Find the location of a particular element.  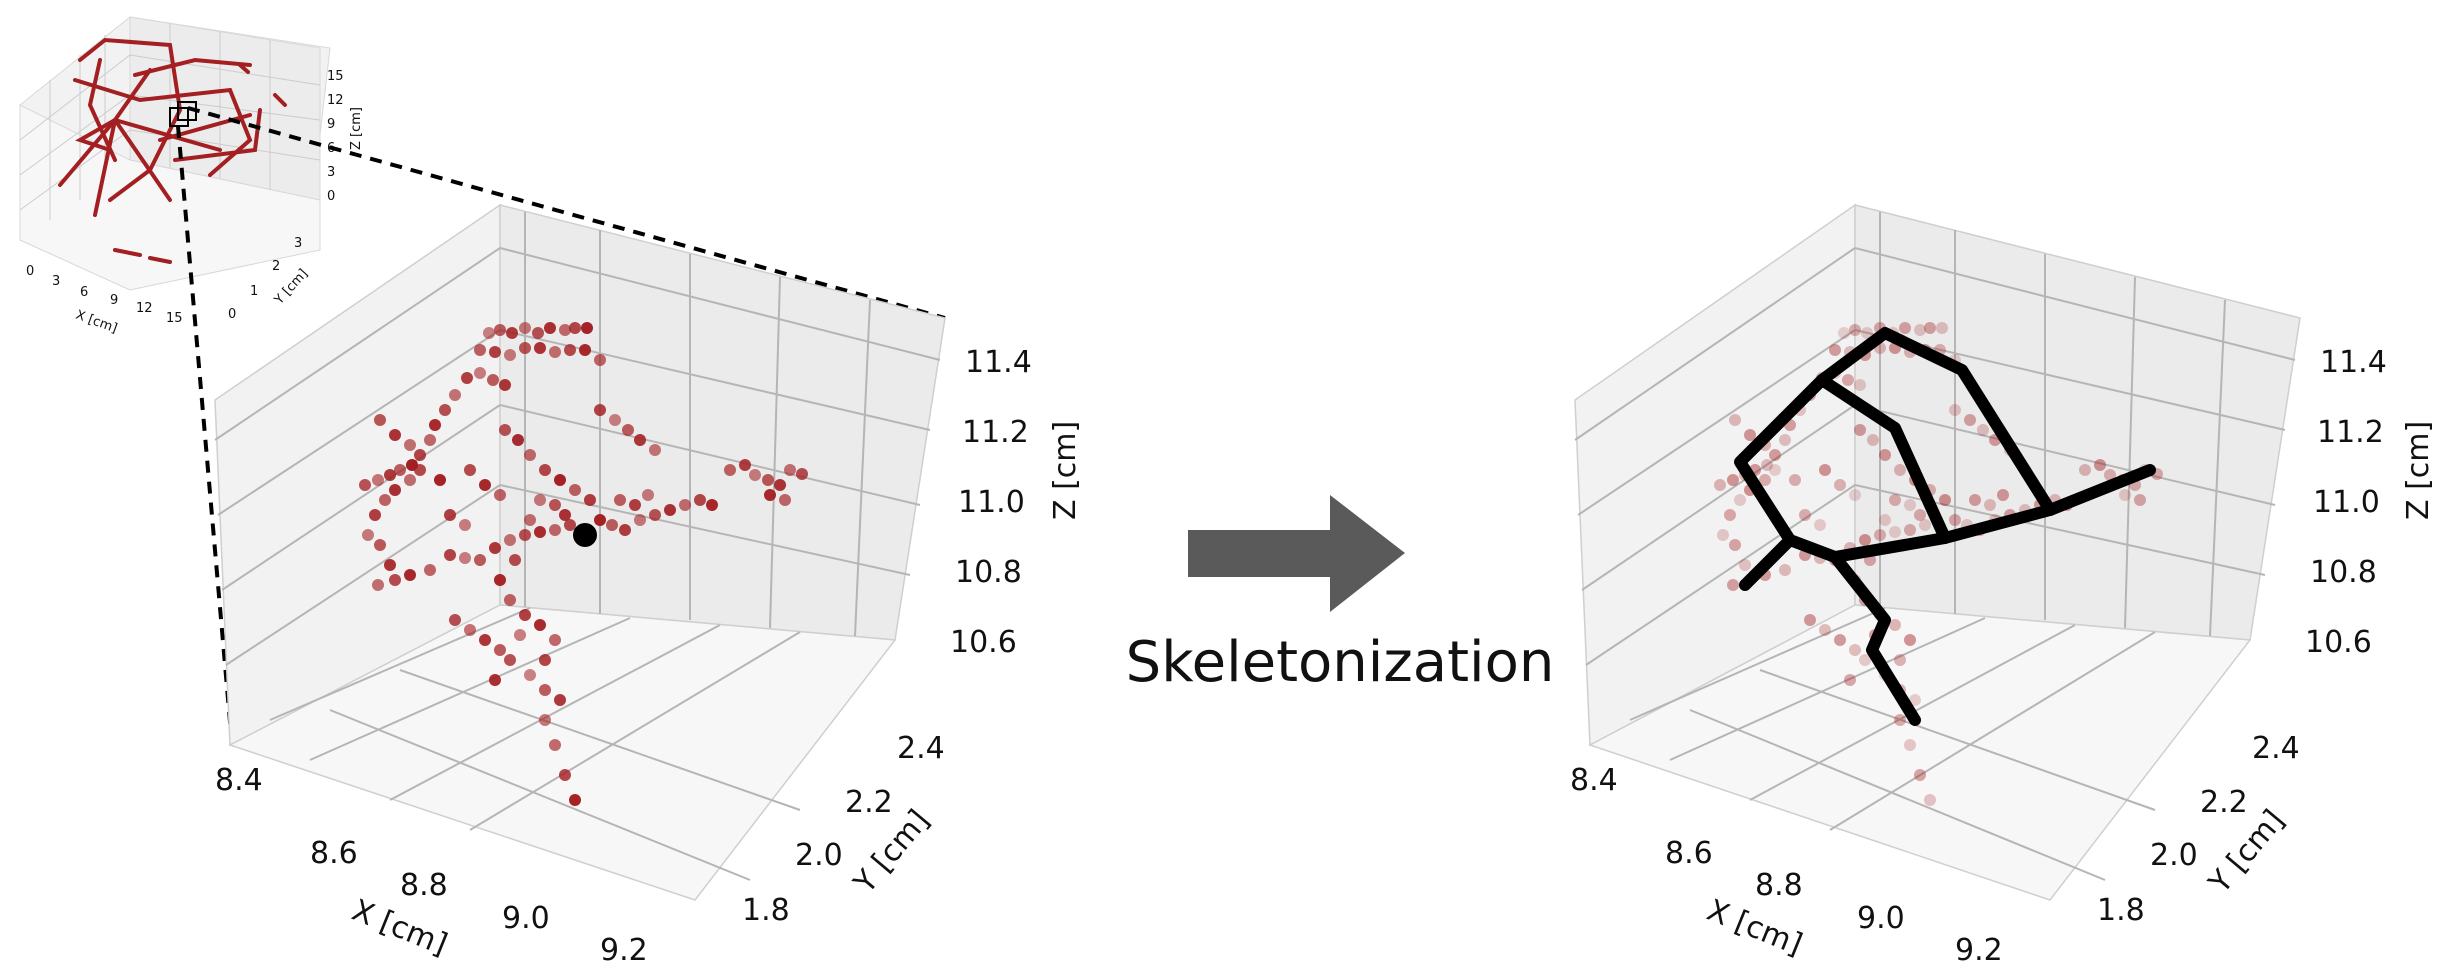

overview-xtick: 15 is located at coordinates (174, 318).